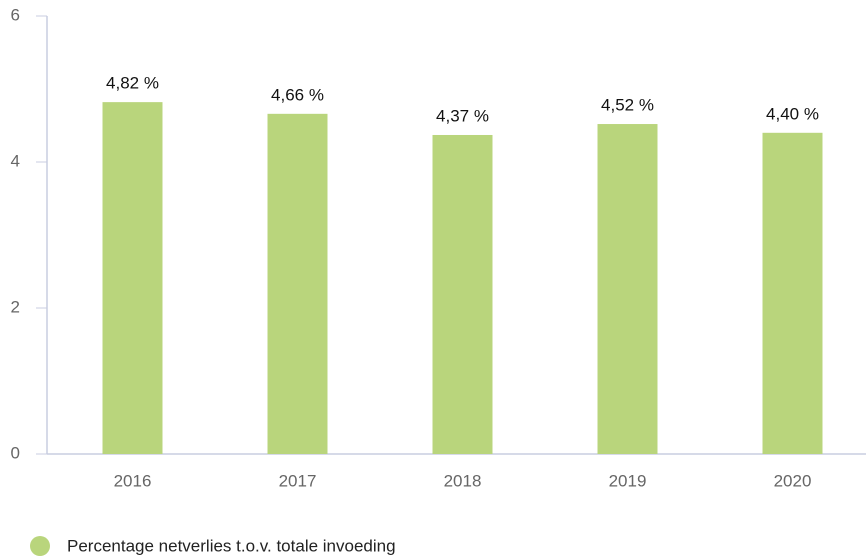 The height and width of the screenshot is (558, 866). What do you see at coordinates (463, 480) in the screenshot?
I see `x-tick-label: 2018` at bounding box center [463, 480].